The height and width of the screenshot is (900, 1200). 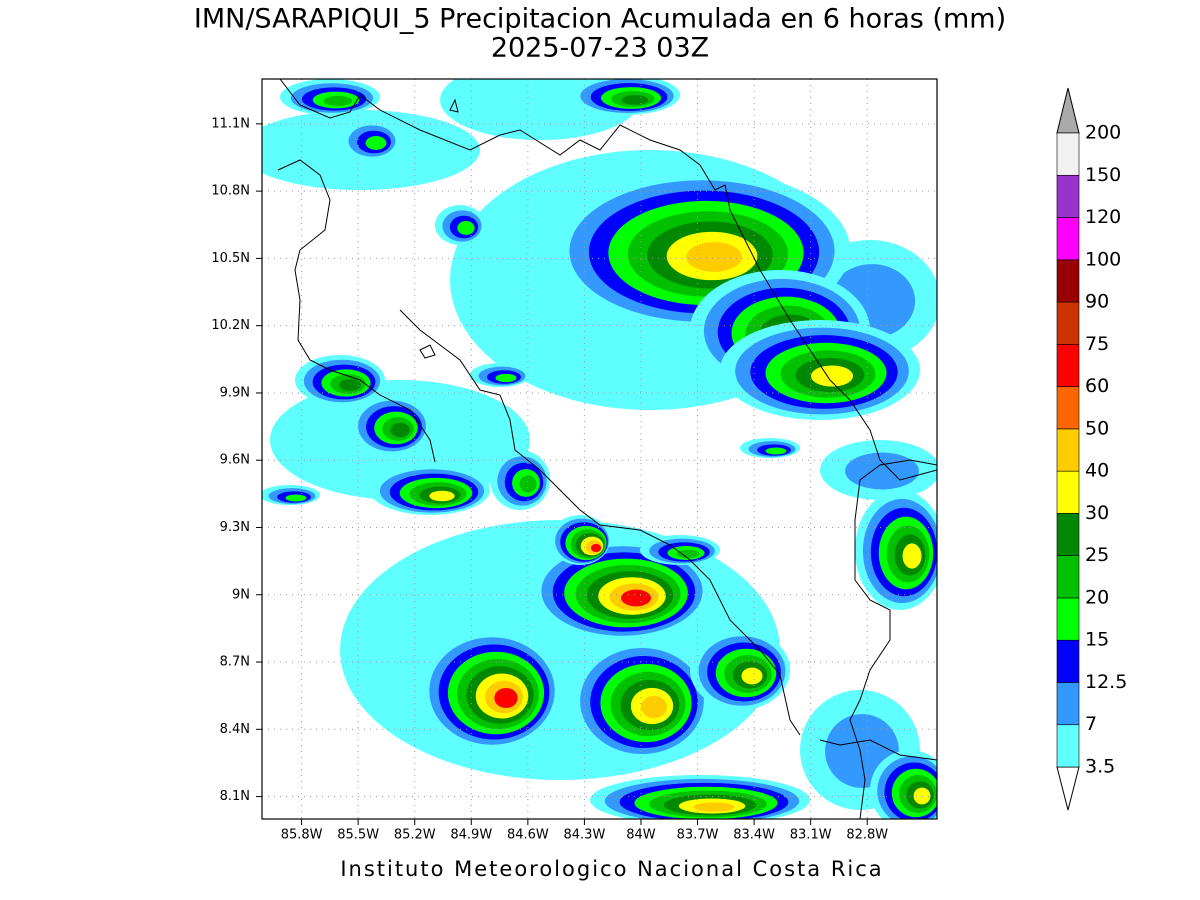 What do you see at coordinates (235, 392) in the screenshot?
I see `y-tick-label: 9.9N` at bounding box center [235, 392].